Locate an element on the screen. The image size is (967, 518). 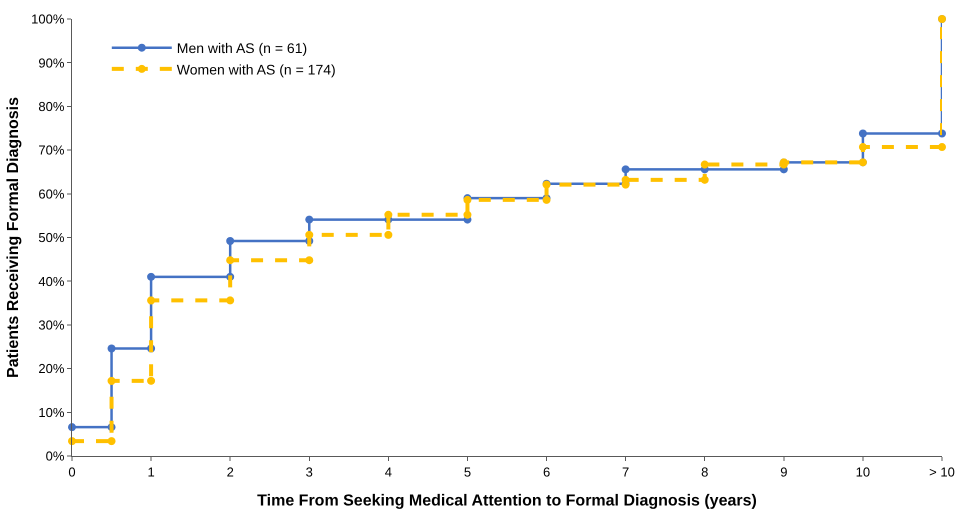
y-tick-label: 80% is located at coordinates (51, 106).